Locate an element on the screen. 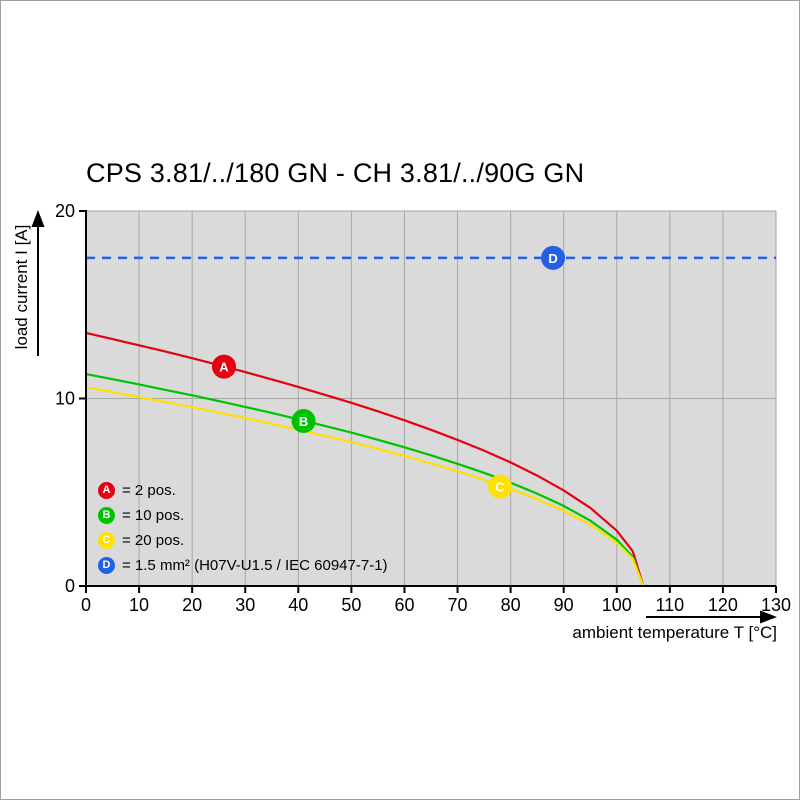 The width and height of the screenshot is (800, 800). legend-item-b: B = 10 pos. is located at coordinates (243, 515).